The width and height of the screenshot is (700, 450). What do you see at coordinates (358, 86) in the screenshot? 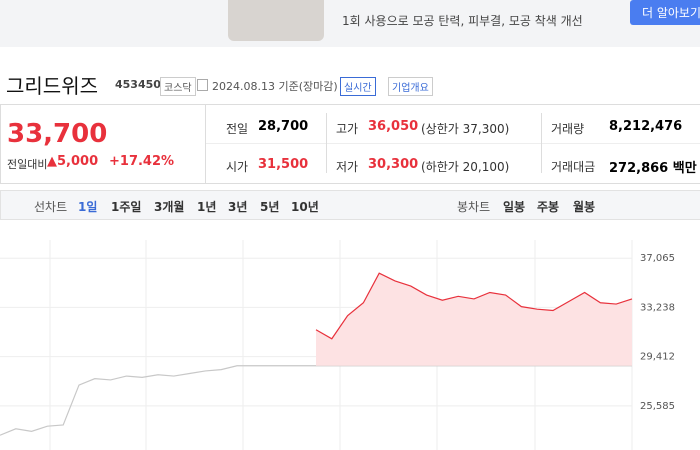
I see `realtime-badge: 실시간` at bounding box center [358, 86].